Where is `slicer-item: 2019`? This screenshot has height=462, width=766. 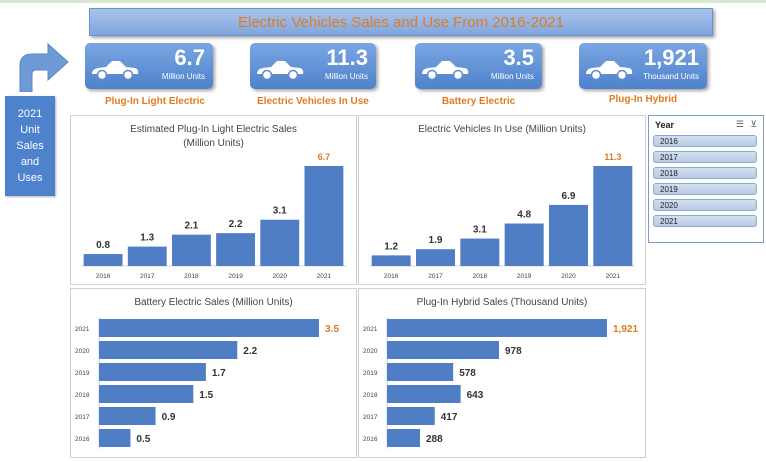 slicer-item: 2019 is located at coordinates (705, 189).